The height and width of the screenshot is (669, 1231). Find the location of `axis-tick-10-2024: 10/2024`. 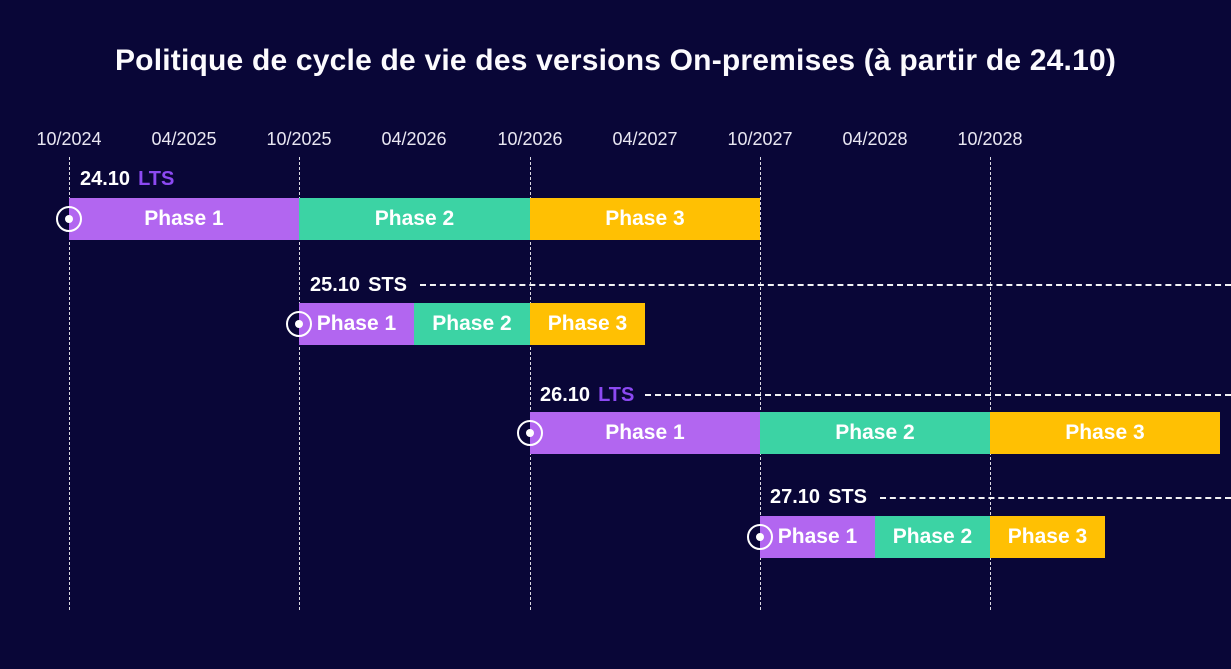

axis-tick-10-2024: 10/2024 is located at coordinates (69, 139).